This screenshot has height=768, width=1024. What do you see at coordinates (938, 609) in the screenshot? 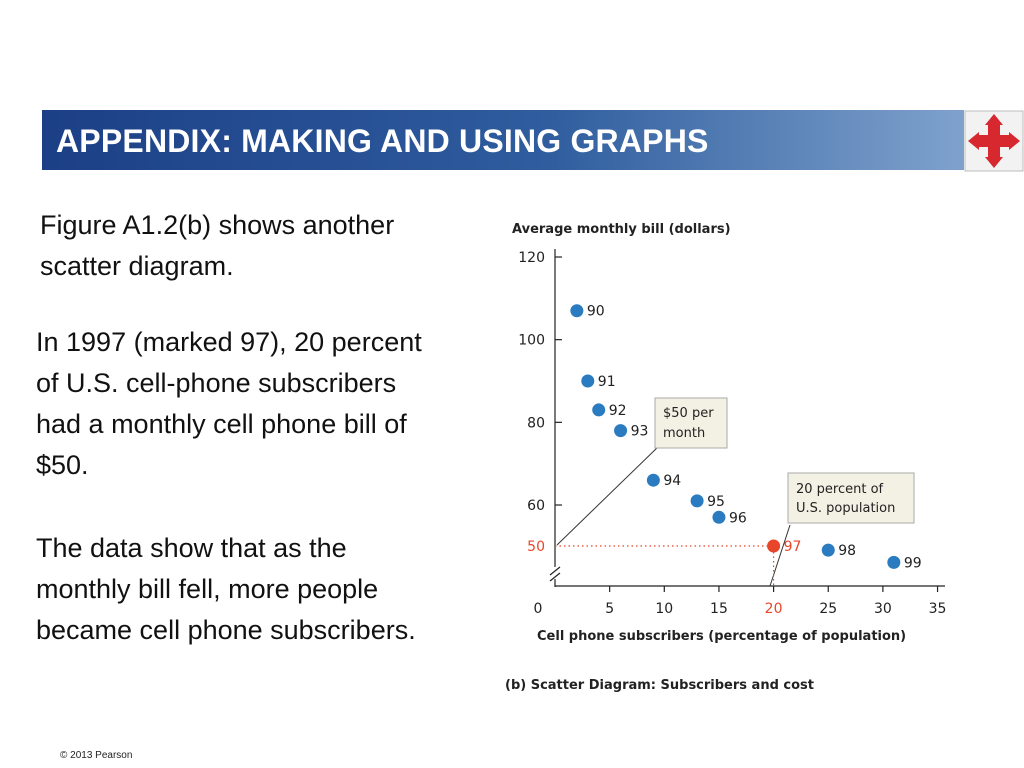
I see `x-tick-label: 35` at bounding box center [938, 609].